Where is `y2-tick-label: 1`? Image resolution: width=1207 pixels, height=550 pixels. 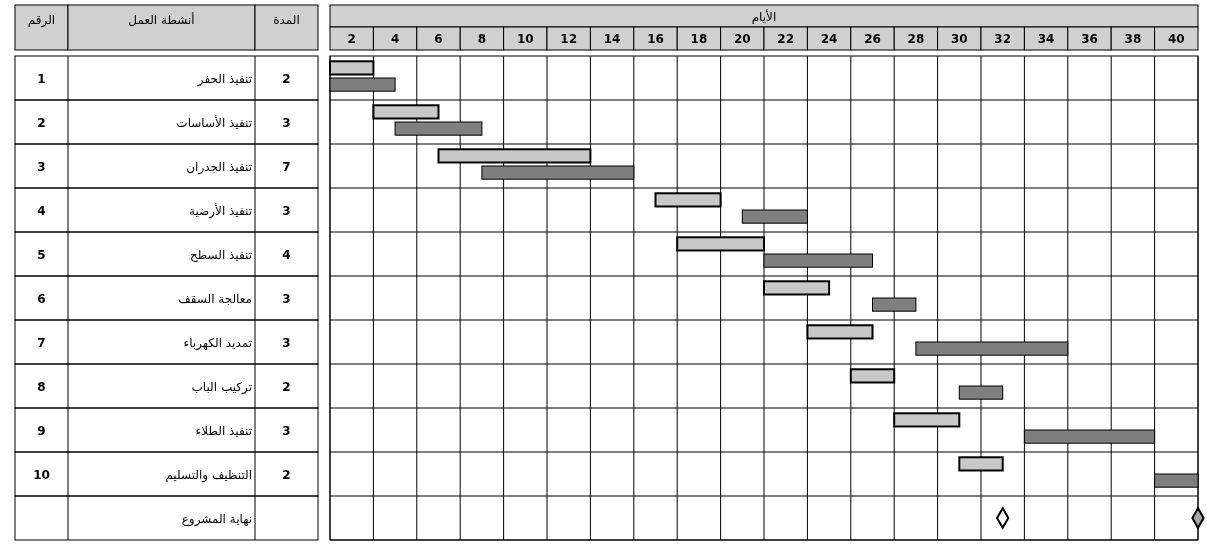
y2-tick-label: 1 is located at coordinates (41, 79).